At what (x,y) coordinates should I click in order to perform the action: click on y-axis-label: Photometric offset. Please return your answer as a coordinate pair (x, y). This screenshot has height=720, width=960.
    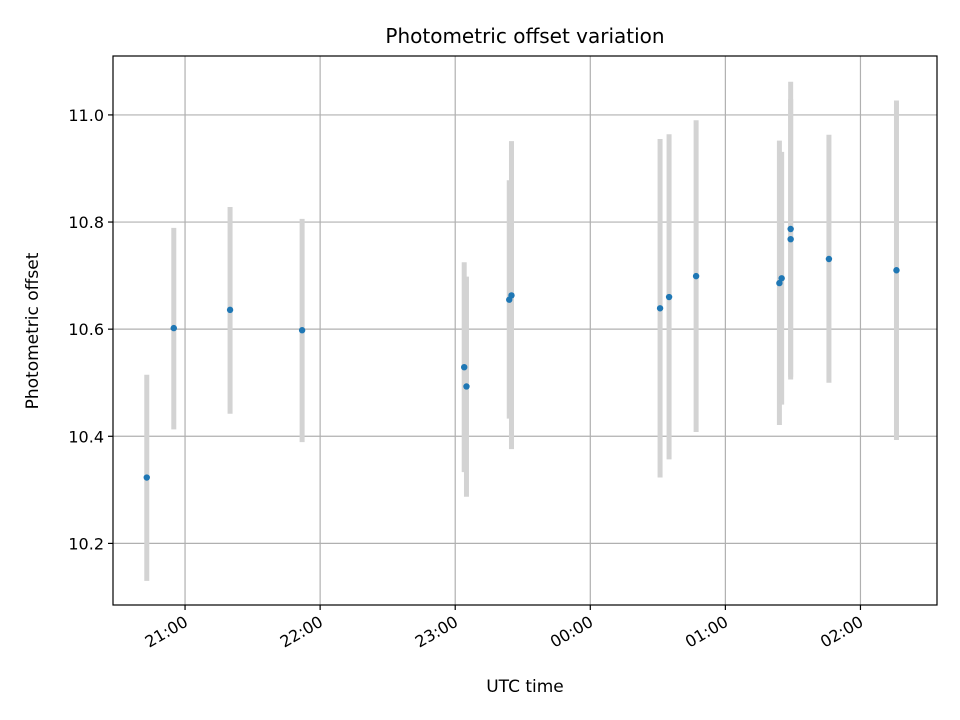
    Looking at the image, I should click on (33, 330).